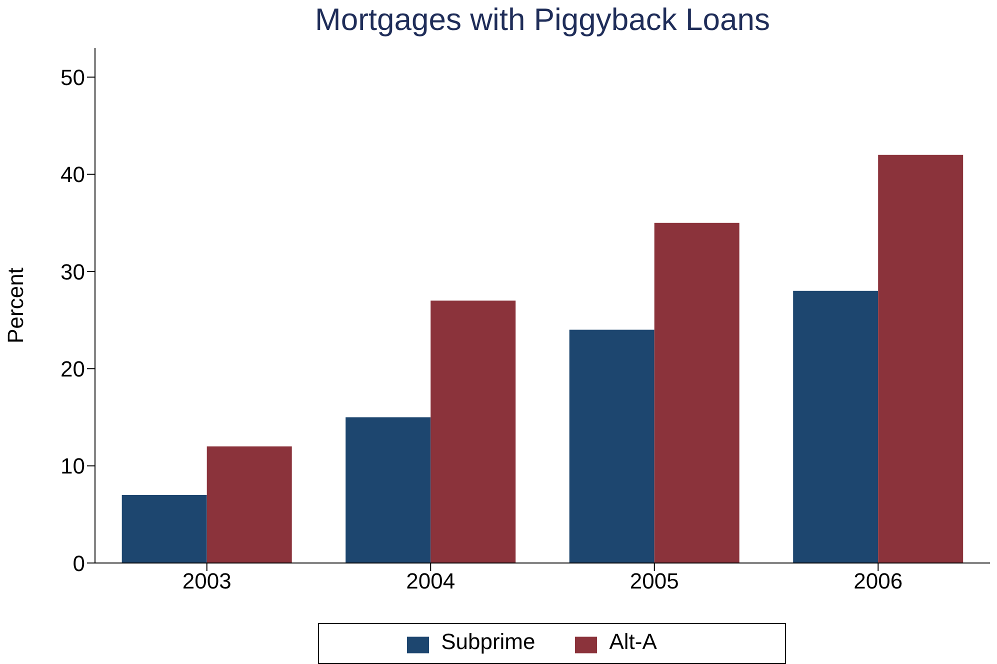  Describe the element at coordinates (72, 466) in the screenshot. I see `y-tick-label: 10` at that location.